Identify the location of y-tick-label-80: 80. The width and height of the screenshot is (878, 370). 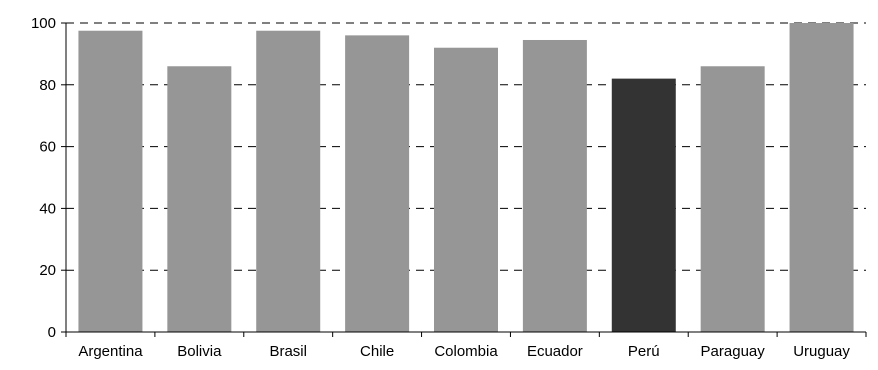
(47, 85).